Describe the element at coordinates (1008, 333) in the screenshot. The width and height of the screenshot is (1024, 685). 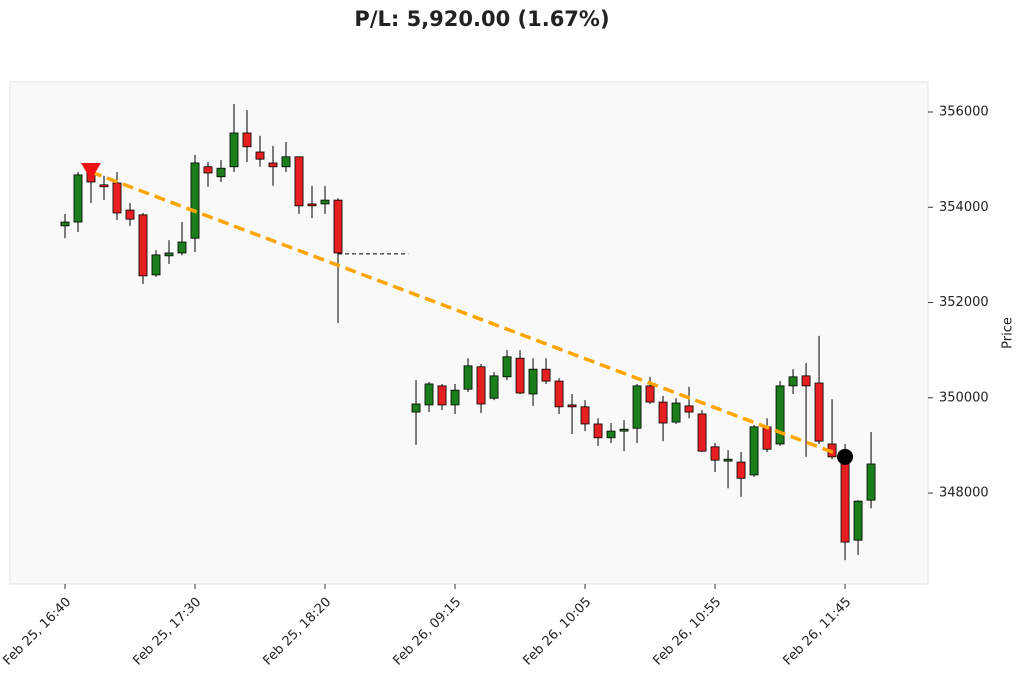
I see `y-axis-label: Price` at that location.